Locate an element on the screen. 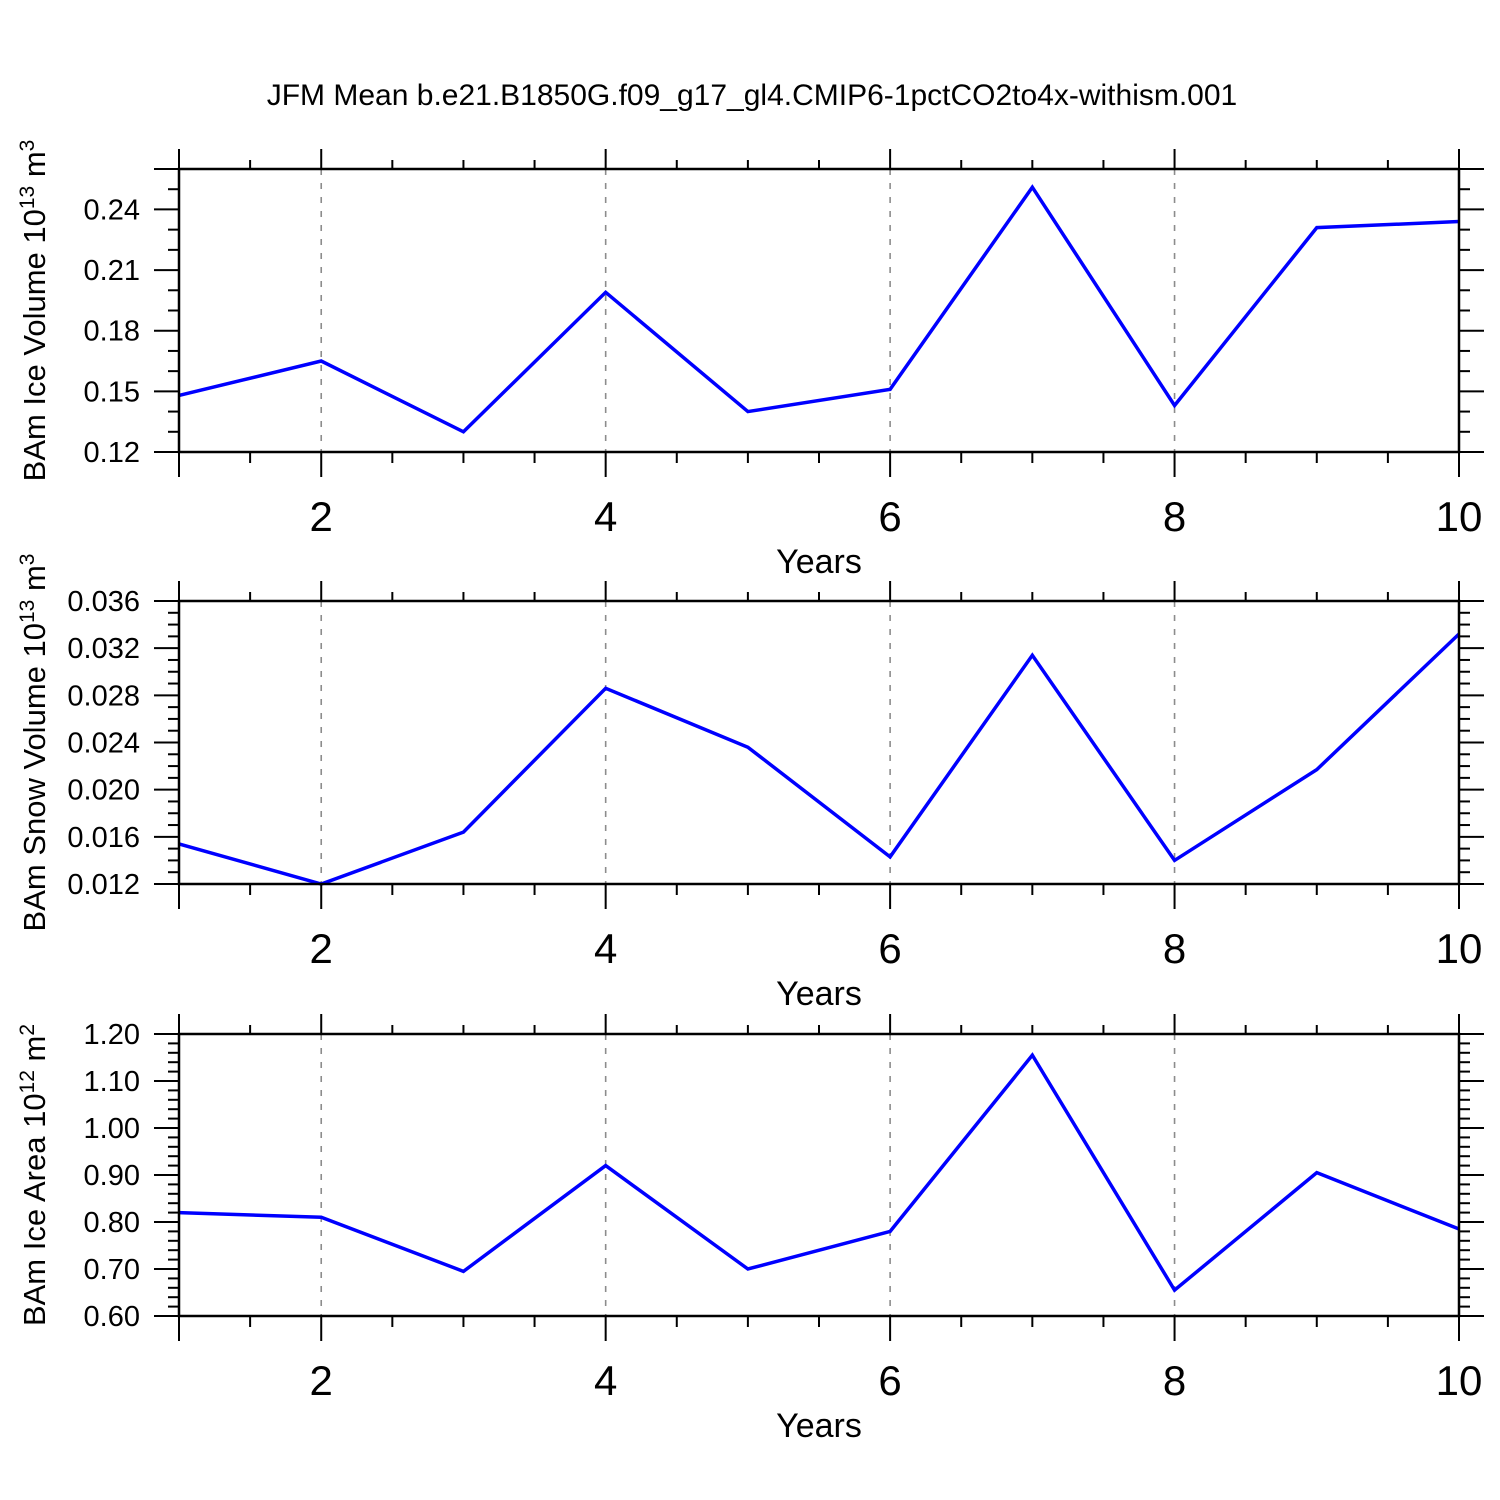 This screenshot has height=1500, width=1500. y-tick-label: 0.028 is located at coordinates (103, 696).